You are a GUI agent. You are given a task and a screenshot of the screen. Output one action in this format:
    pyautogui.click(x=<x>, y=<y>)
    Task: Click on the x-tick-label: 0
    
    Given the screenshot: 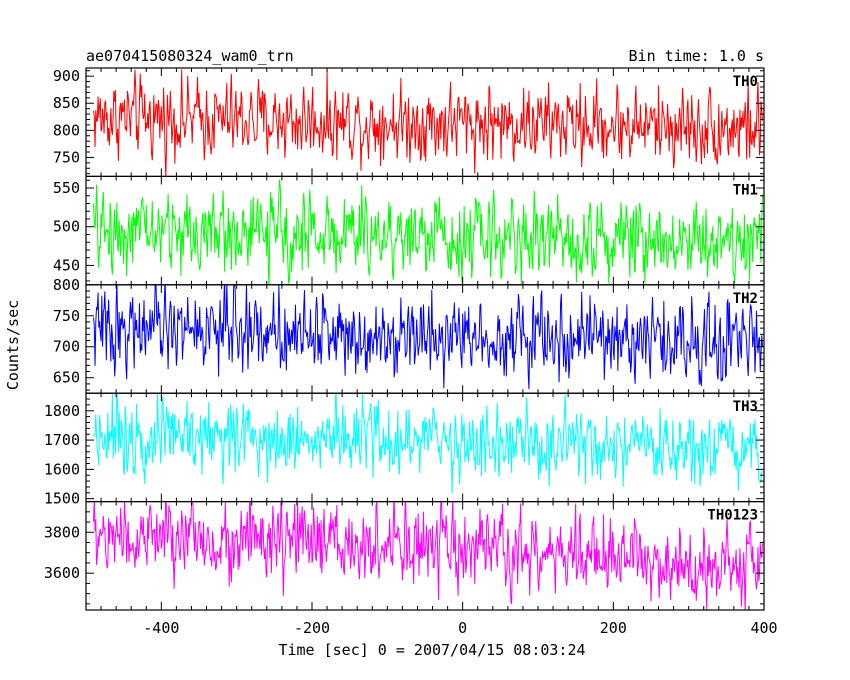 What is the action you would take?
    pyautogui.click(x=462, y=628)
    